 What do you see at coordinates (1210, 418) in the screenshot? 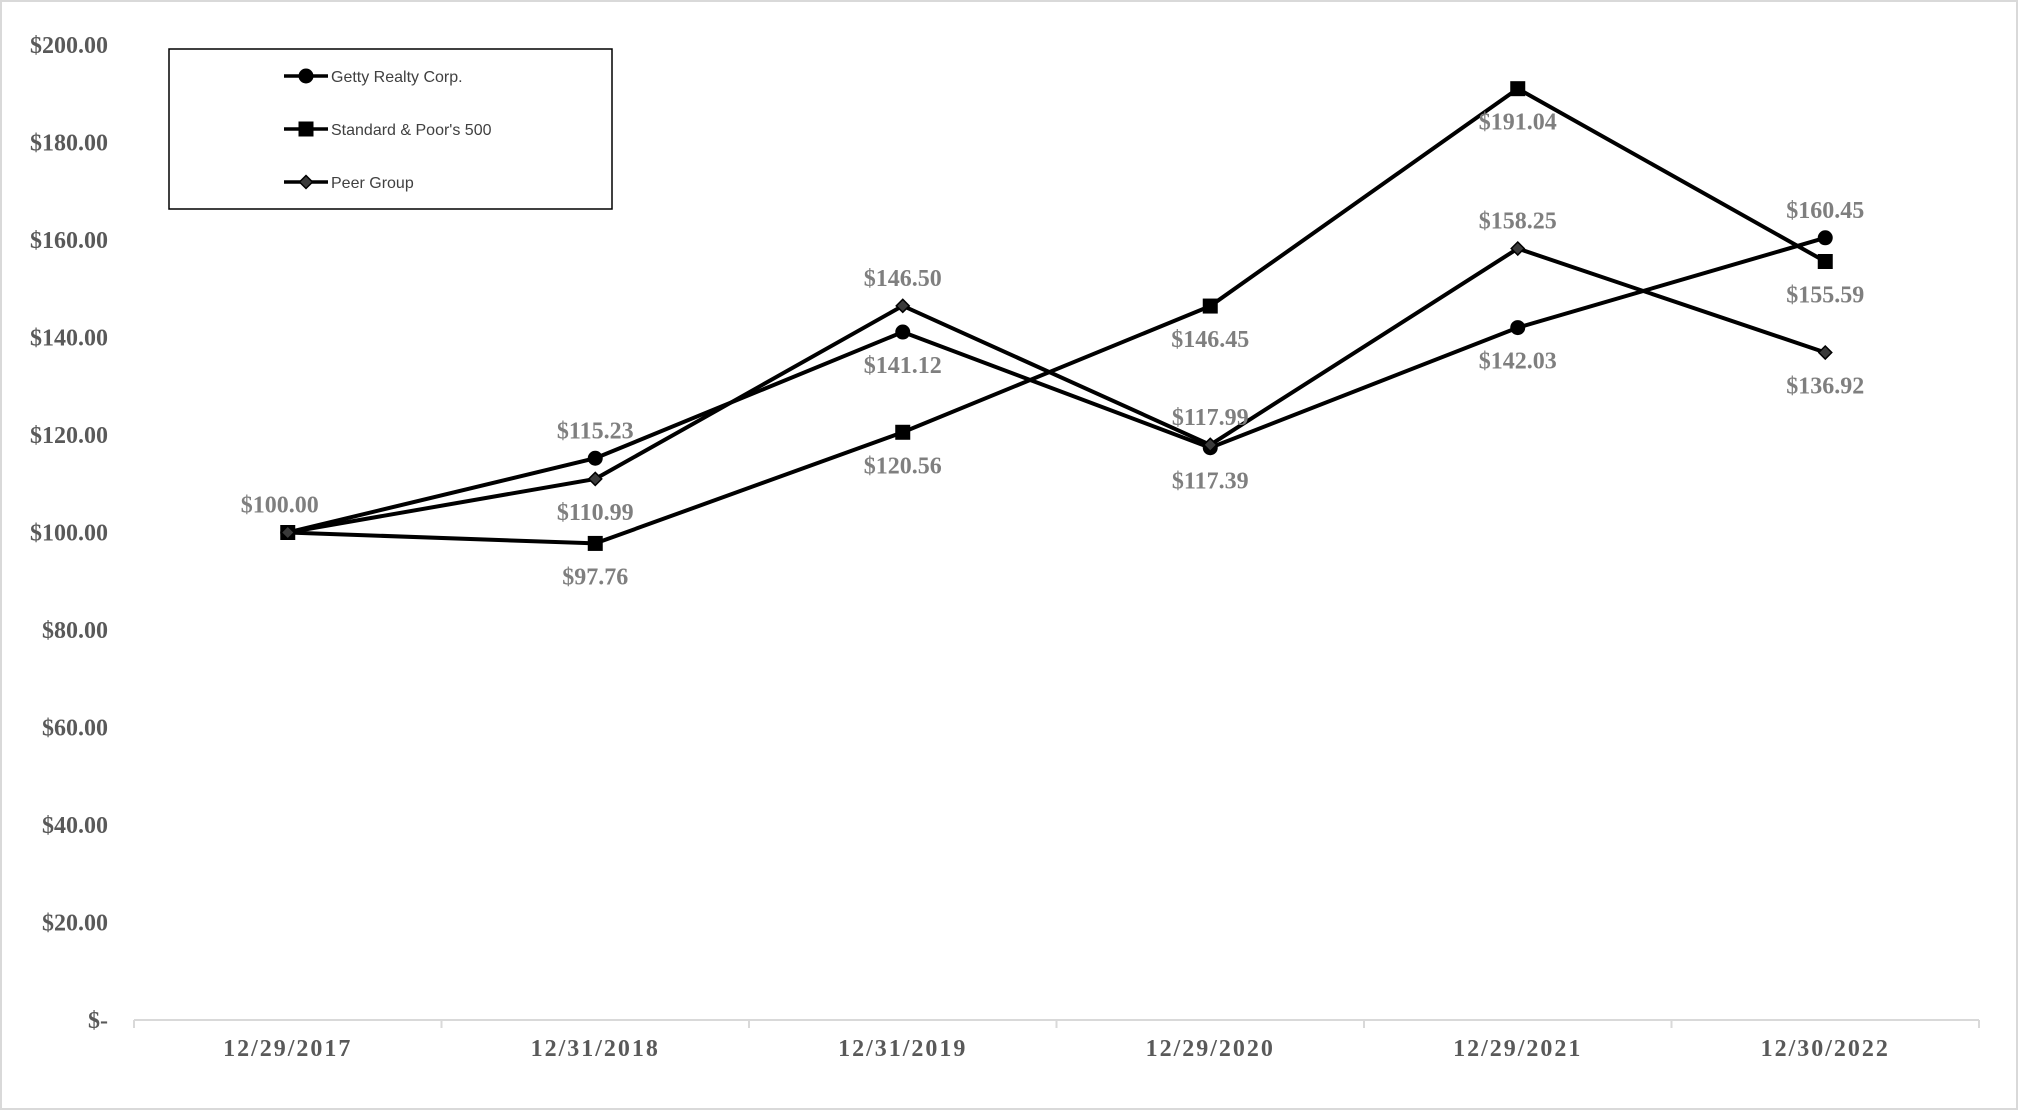
I see `data-label: $117.99` at bounding box center [1210, 418].